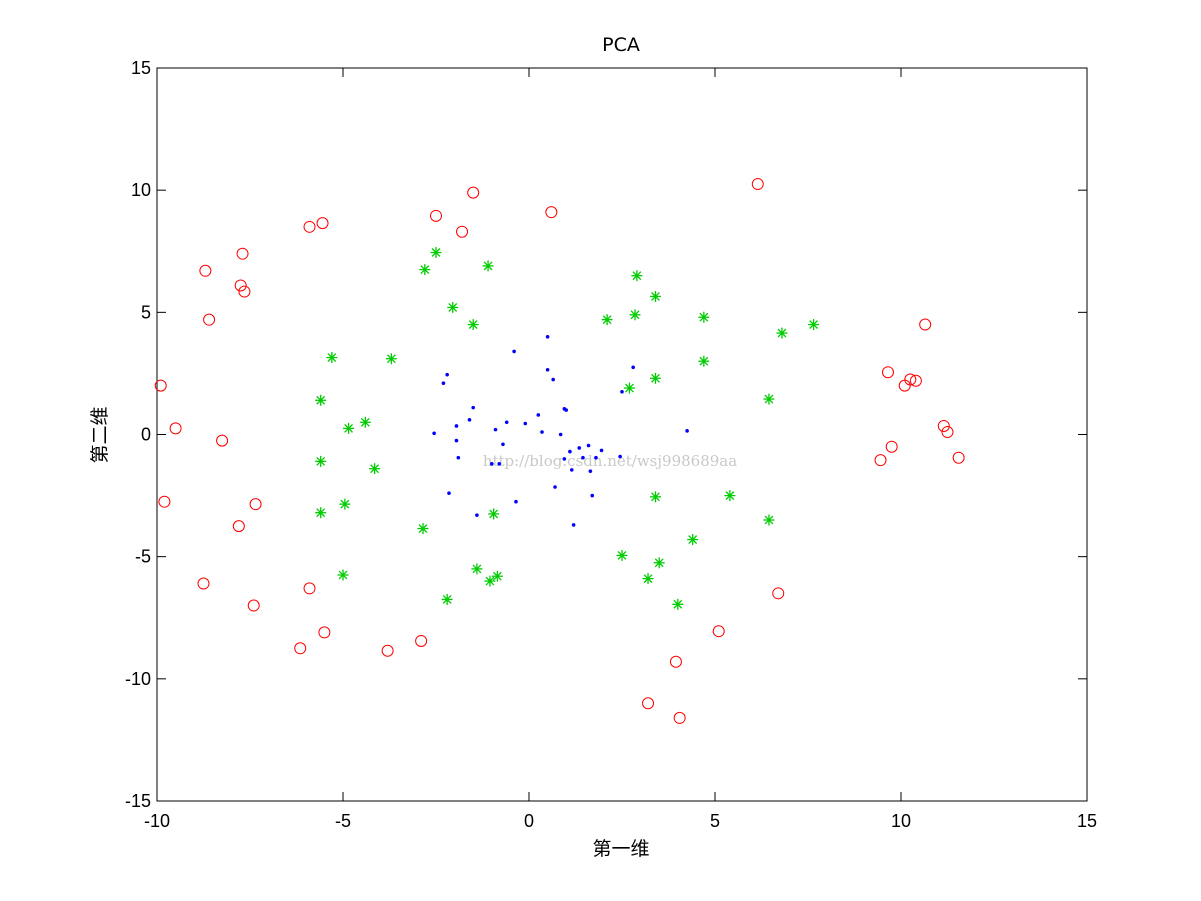 Image resolution: width=1201 pixels, height=901 pixels. Describe the element at coordinates (715, 821) in the screenshot. I see `x-tick-label: 5` at that location.